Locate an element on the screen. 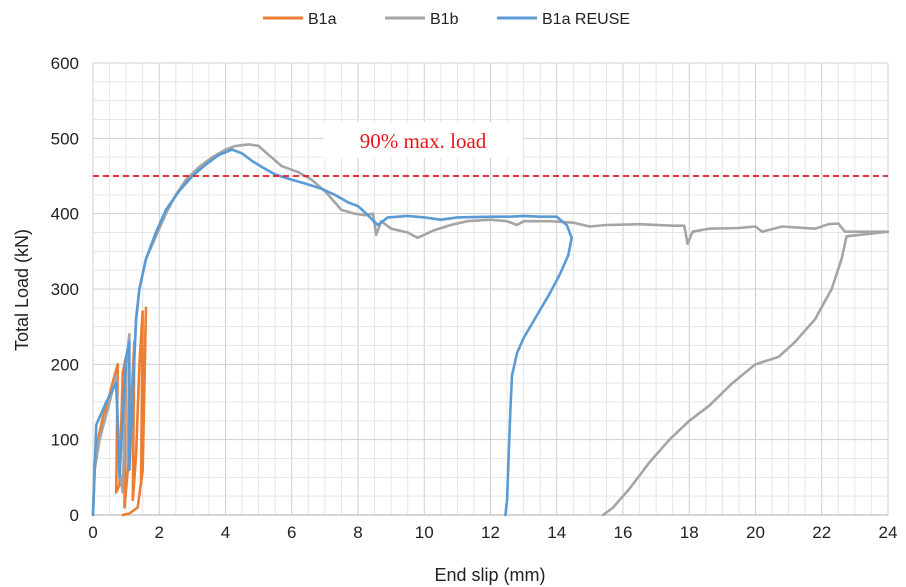 The height and width of the screenshot is (587, 906). x-tick-label: 10 is located at coordinates (424, 532).